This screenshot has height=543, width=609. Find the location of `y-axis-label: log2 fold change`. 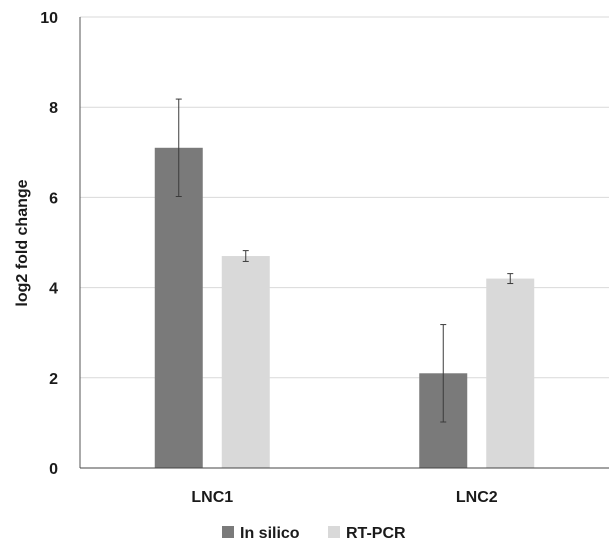

y-axis-label: log2 fold change is located at coordinates (22, 242).